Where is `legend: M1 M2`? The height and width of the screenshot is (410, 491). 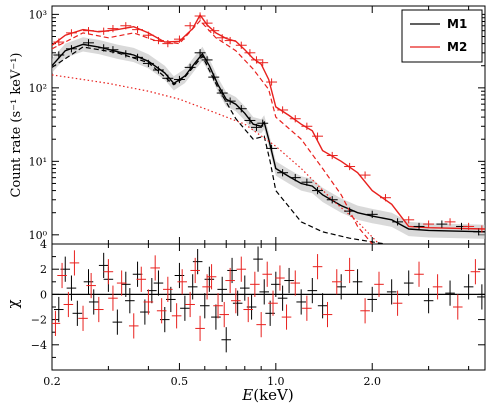
legend: M1 M2 is located at coordinates (442, 36).